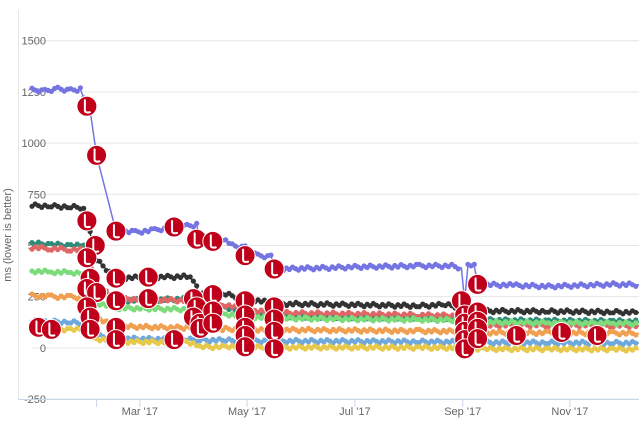 The image size is (639, 434). I want to click on x-tick-label: Jul '17, so click(354, 412).